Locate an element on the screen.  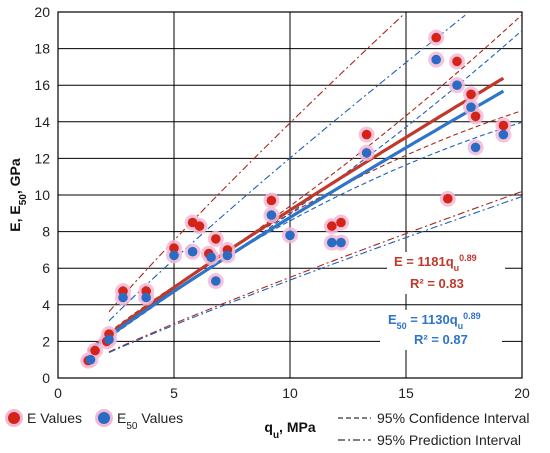
x-tick-label: 15 is located at coordinates (406, 393).